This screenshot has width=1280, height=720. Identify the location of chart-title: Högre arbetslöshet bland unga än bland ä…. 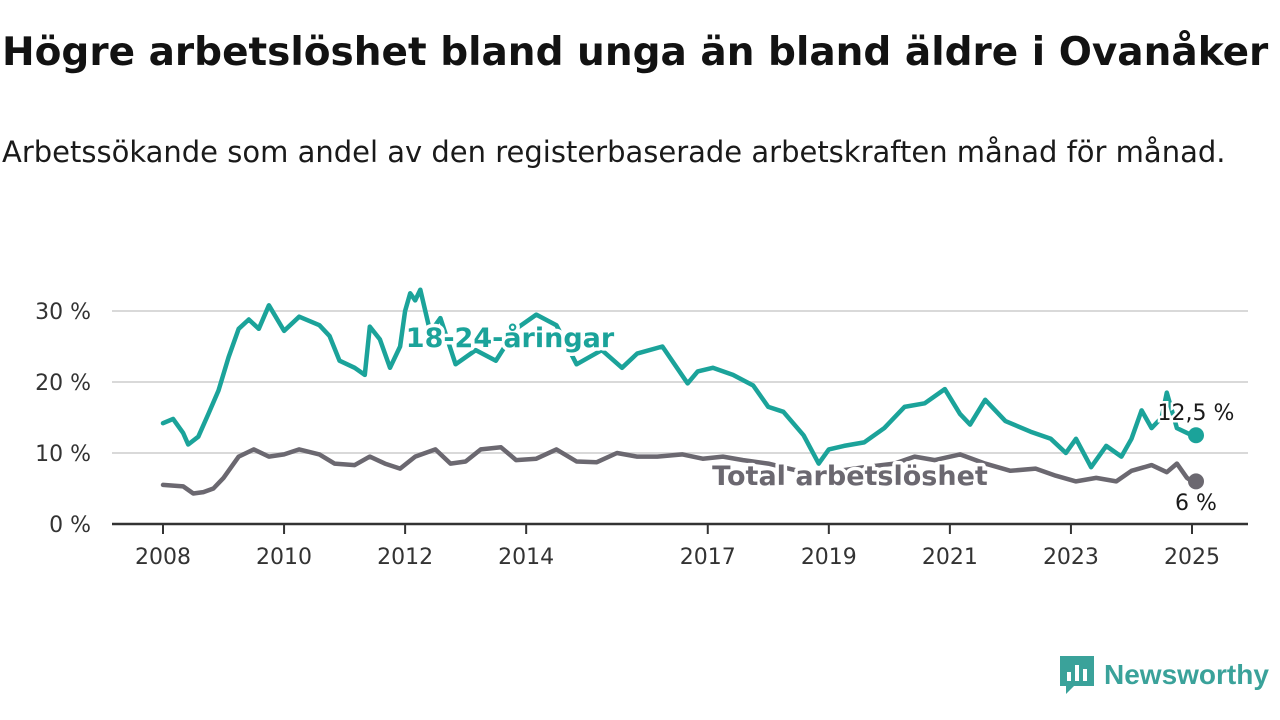
(635, 52).